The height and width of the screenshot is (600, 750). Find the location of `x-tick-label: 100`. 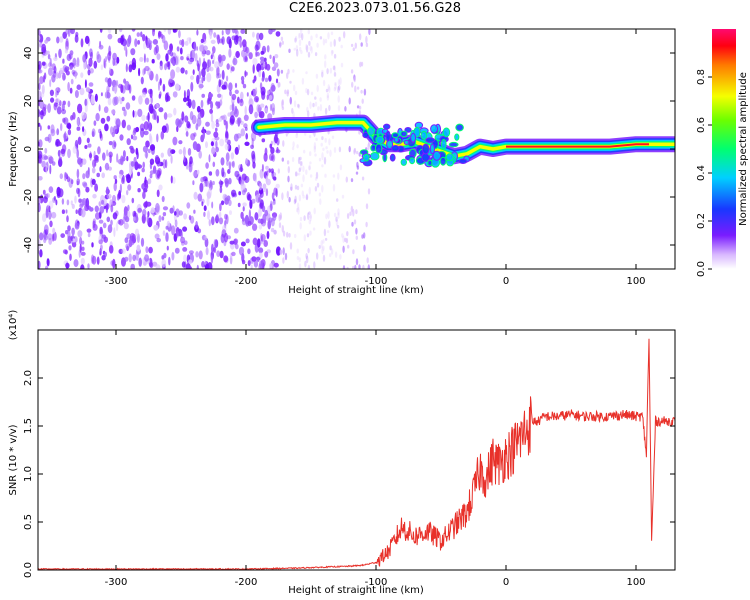

x-tick-label: 100 is located at coordinates (635, 281).